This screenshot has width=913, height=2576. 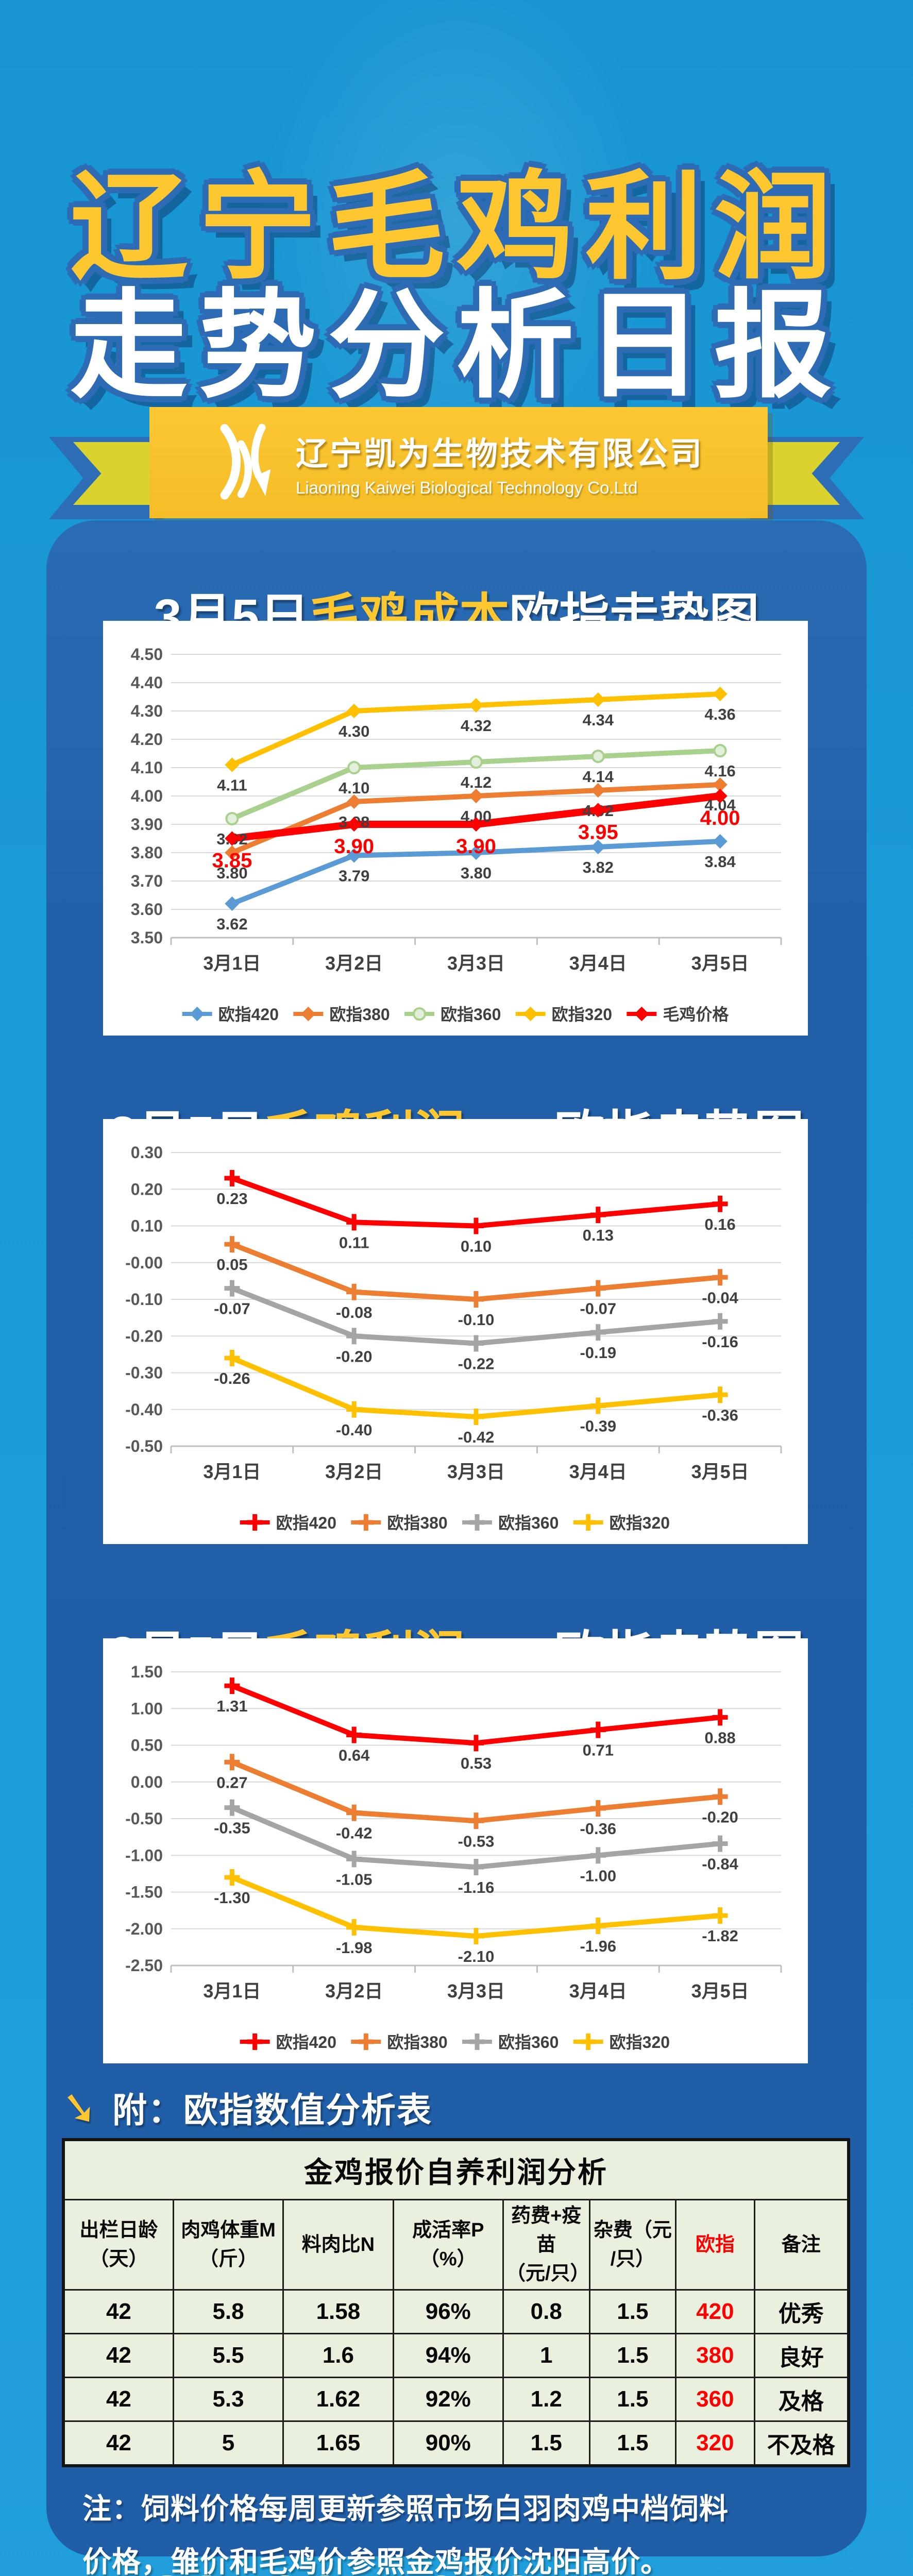 I want to click on svg-text: 4.00, so click(x=147, y=796).